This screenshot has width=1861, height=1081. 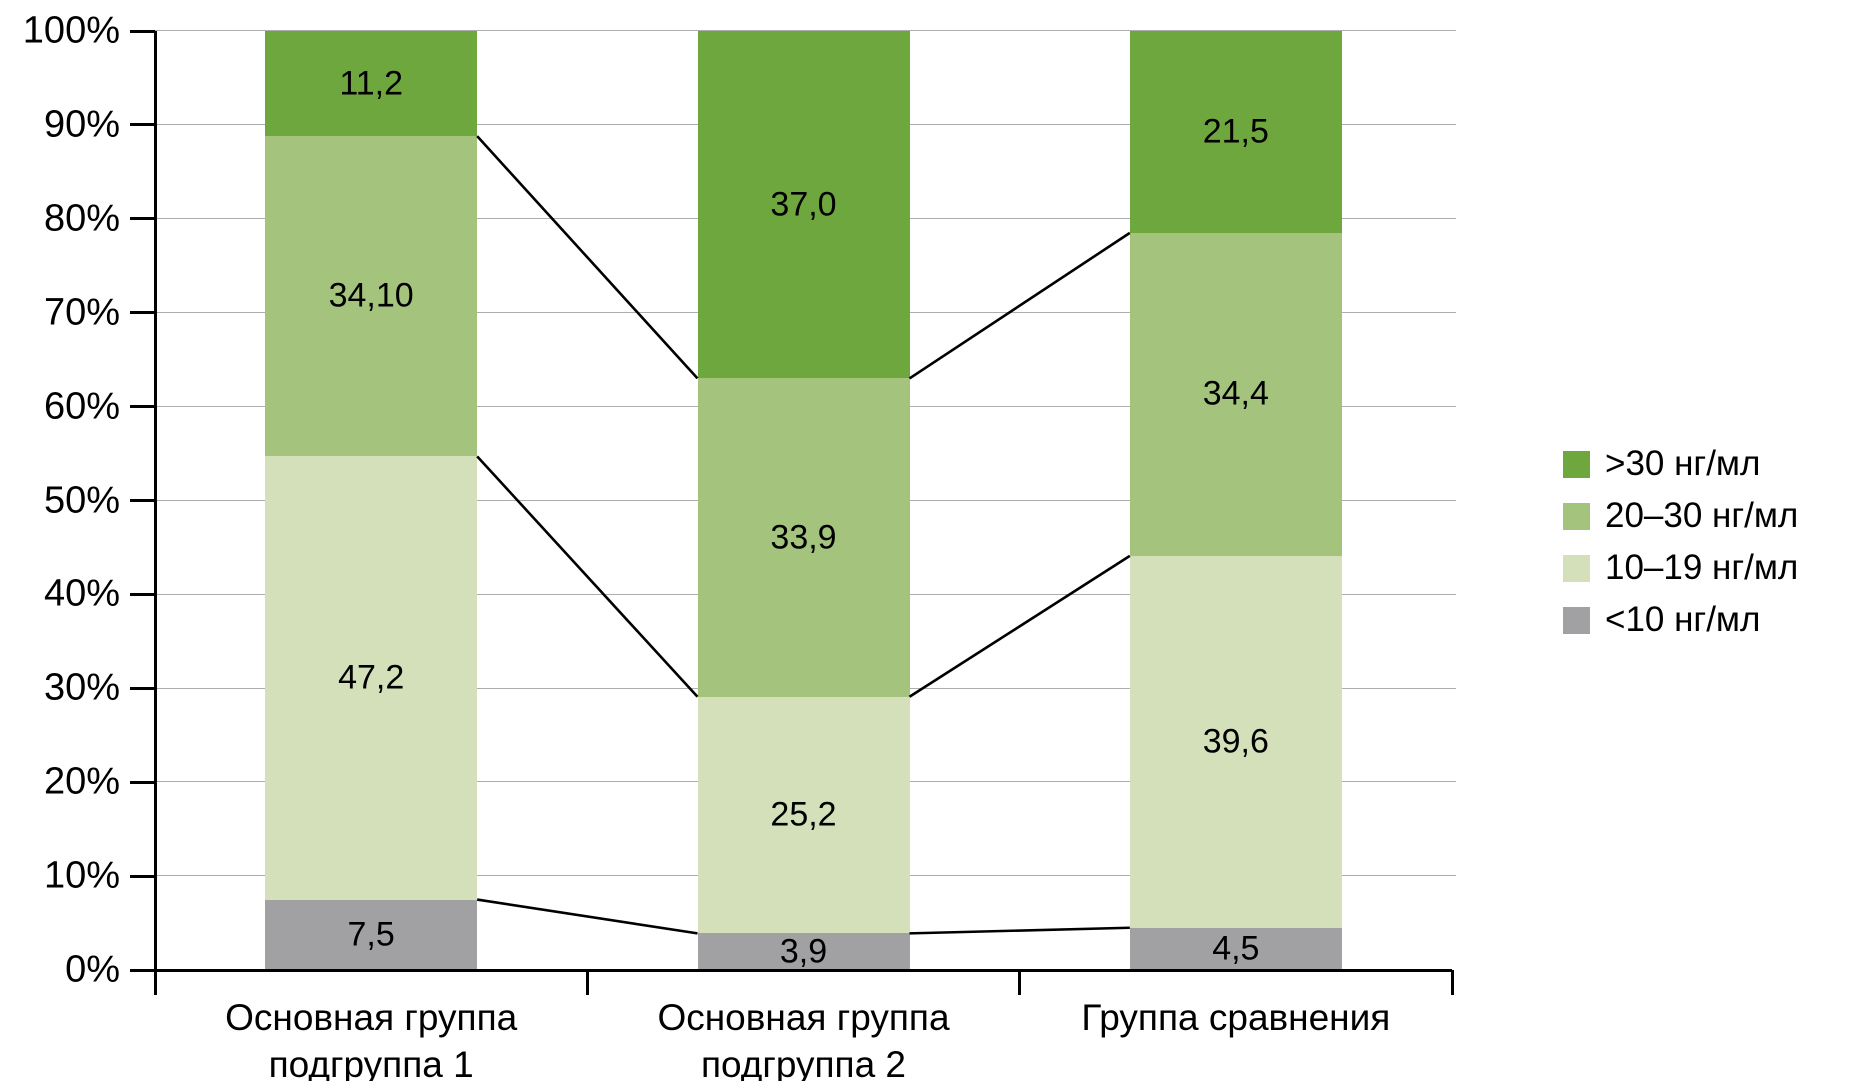 I want to click on segment-value-label: 34,4, so click(x=1235, y=393).